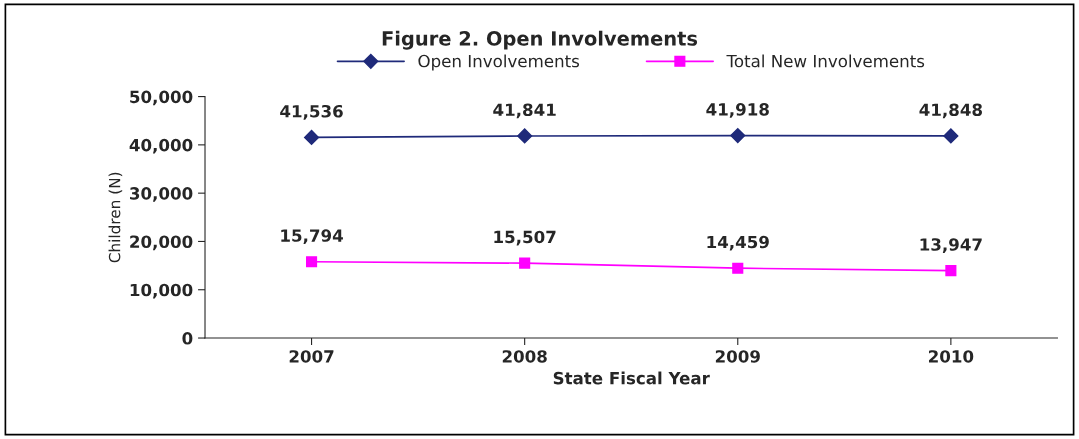 This screenshot has width=1079, height=439. Describe the element at coordinates (187, 338) in the screenshot. I see `y-tick-label: 0` at that location.